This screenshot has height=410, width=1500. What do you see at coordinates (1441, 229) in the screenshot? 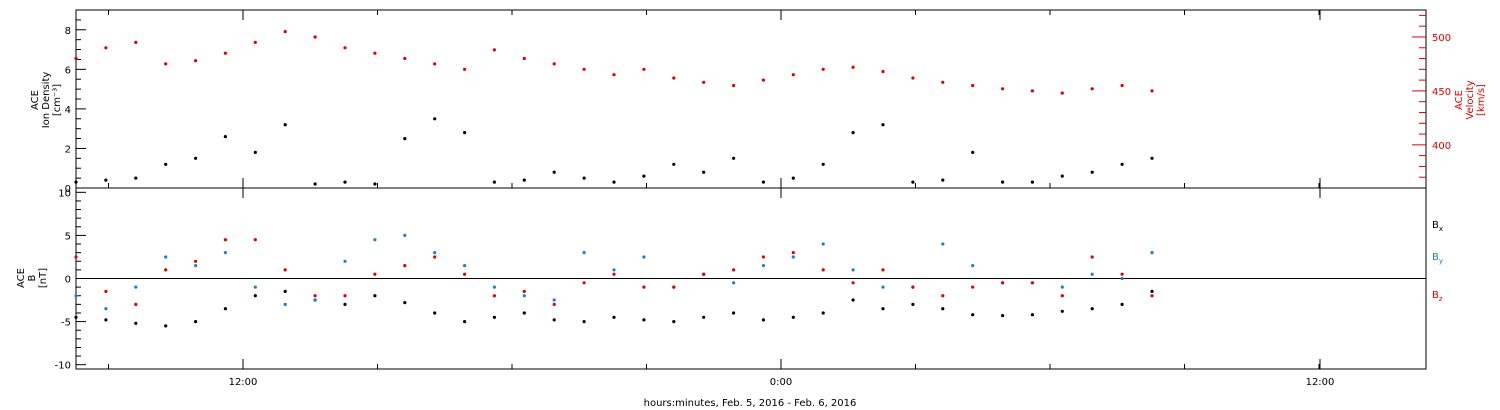
I see `legend-subscript: x` at bounding box center [1441, 229].